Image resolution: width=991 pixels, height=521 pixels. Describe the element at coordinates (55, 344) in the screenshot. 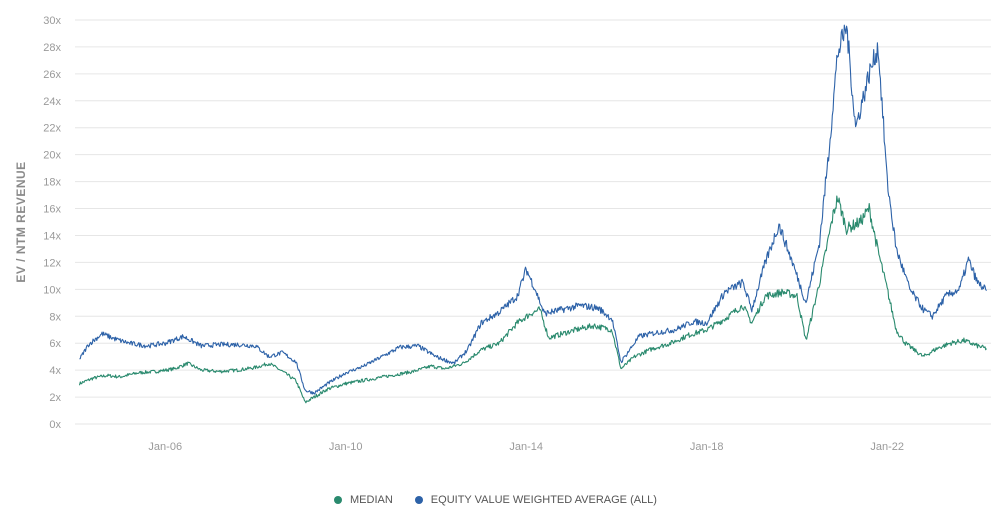

I see `y-tick-label: 6x` at that location.